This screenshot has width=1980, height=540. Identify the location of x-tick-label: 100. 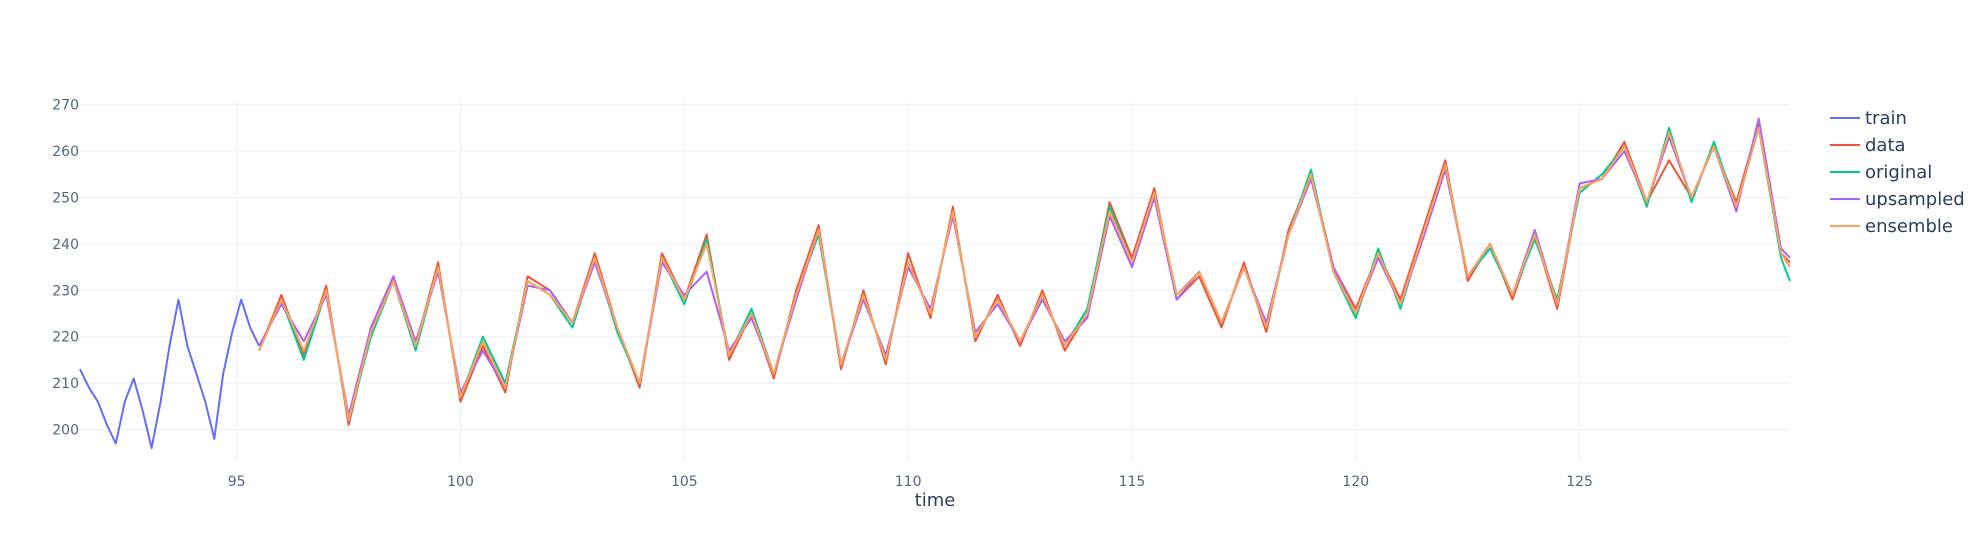
(460, 482).